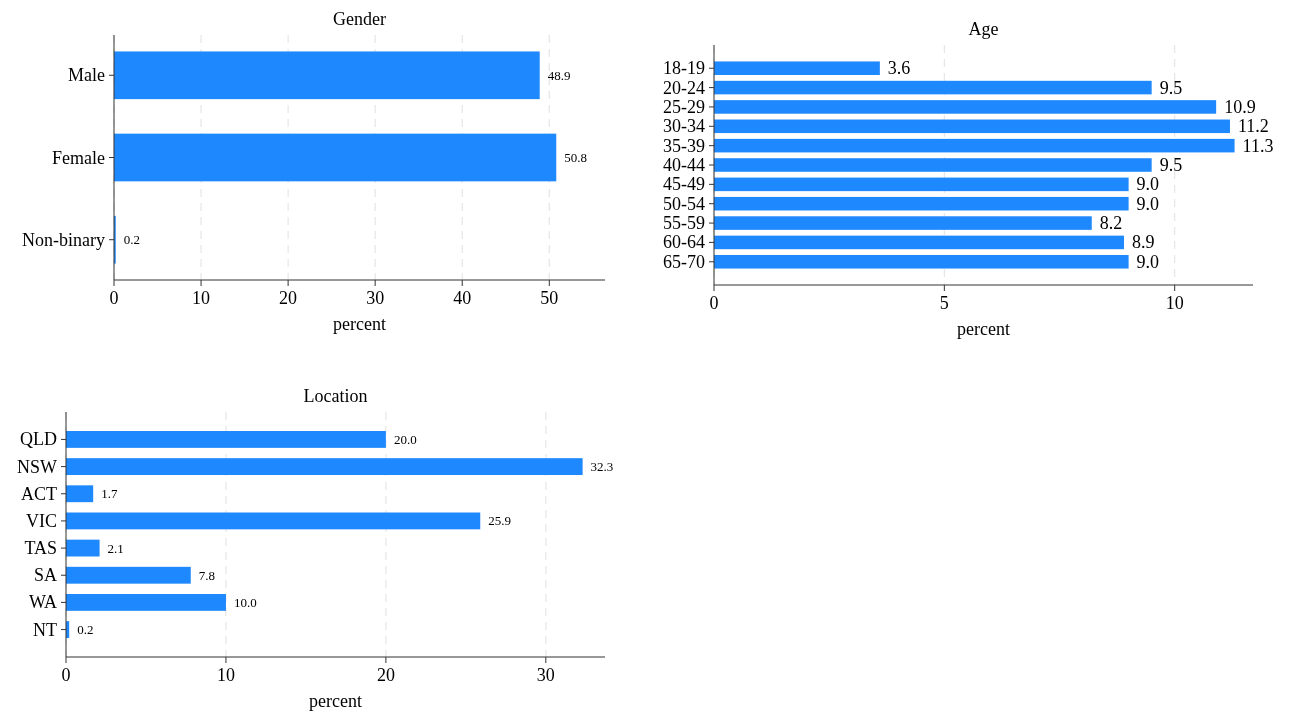  I want to click on data-label: 10.0, so click(245, 602).